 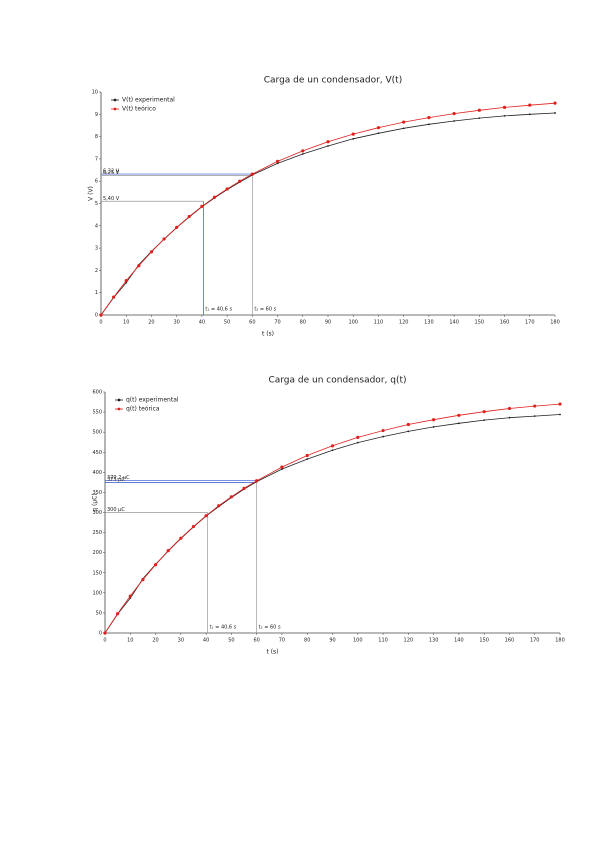 What do you see at coordinates (337, 381) in the screenshot?
I see `chart-title: Carga de un condensador, q(t)` at bounding box center [337, 381].